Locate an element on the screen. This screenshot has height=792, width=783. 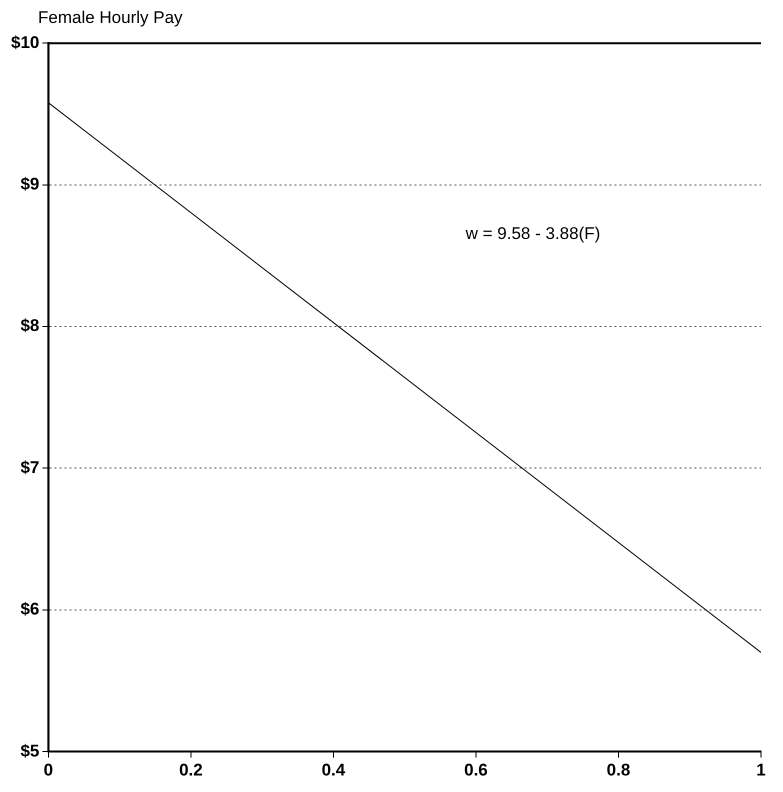
x-tick-label: 0.8 is located at coordinates (618, 770).